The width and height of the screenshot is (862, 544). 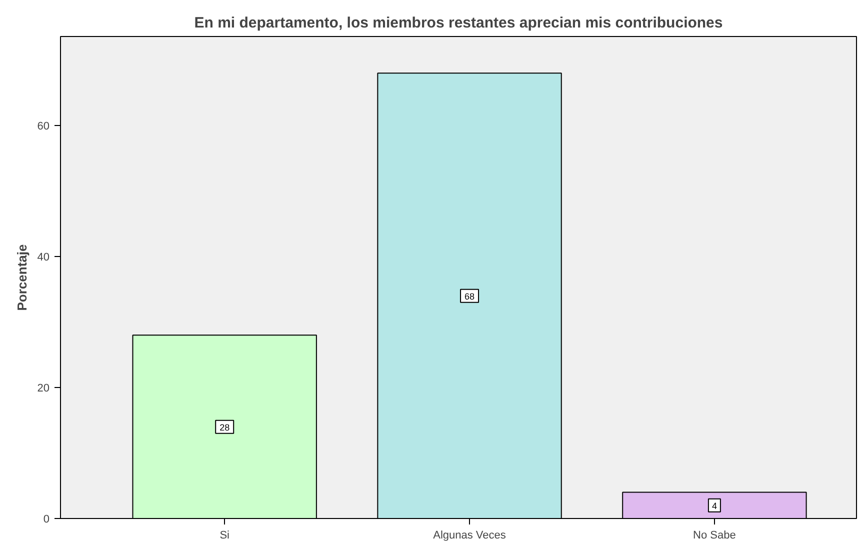 What do you see at coordinates (43, 126) in the screenshot?
I see `y-tick-label: 60` at bounding box center [43, 126].